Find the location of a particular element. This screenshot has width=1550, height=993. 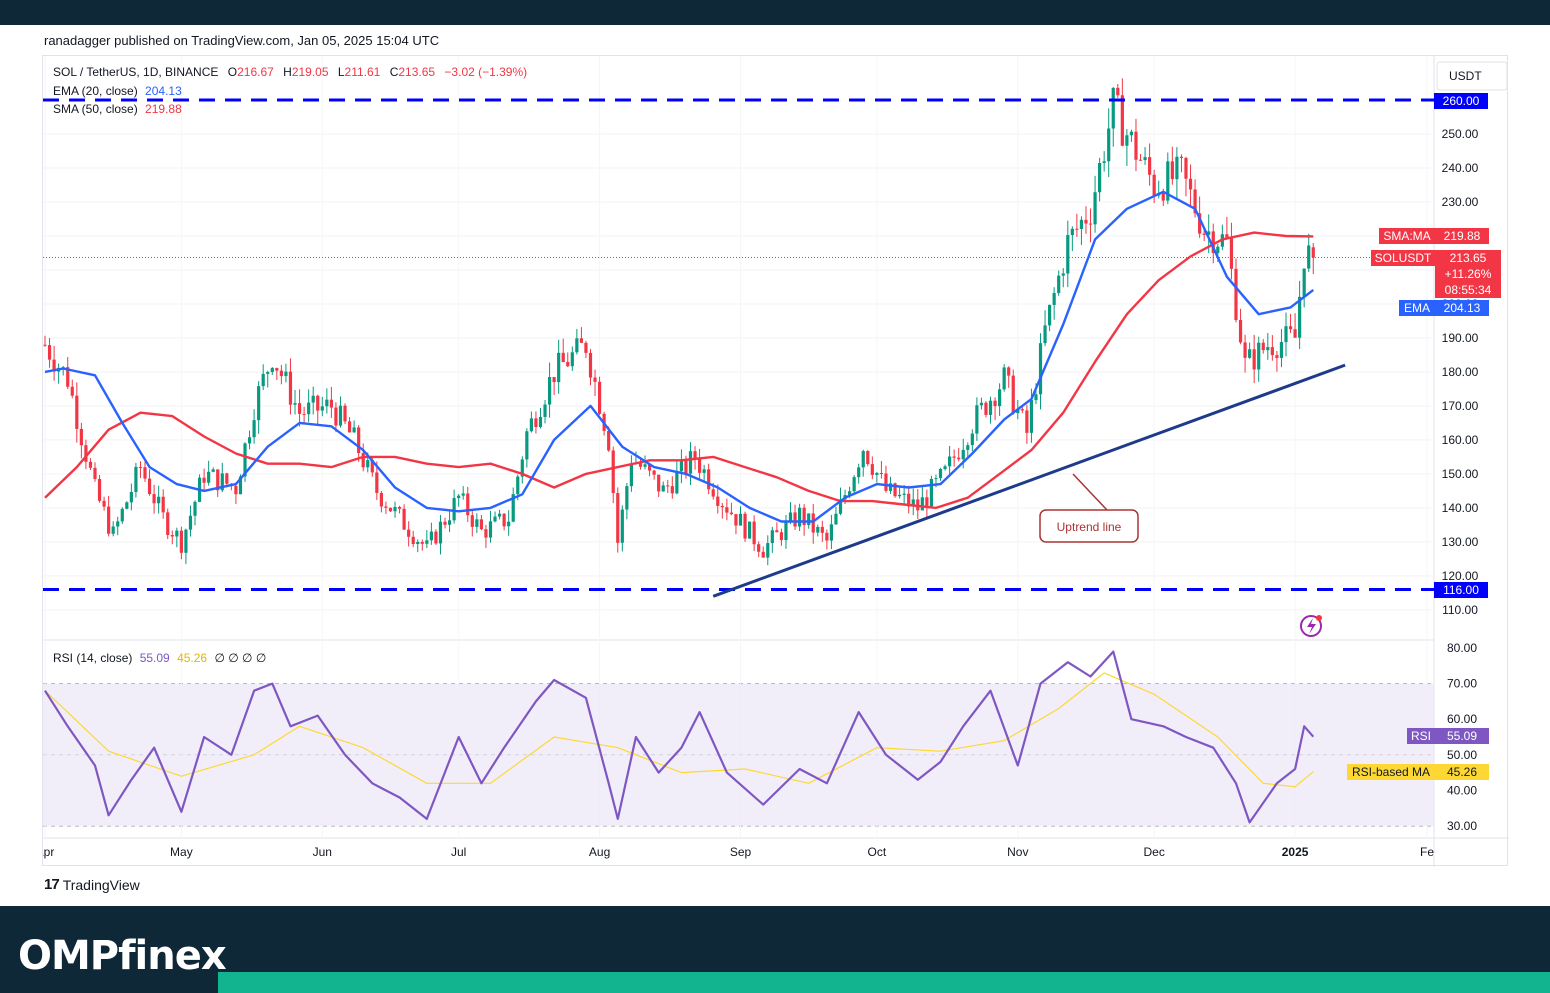

ema-tag: EMA is located at coordinates (1417, 308).